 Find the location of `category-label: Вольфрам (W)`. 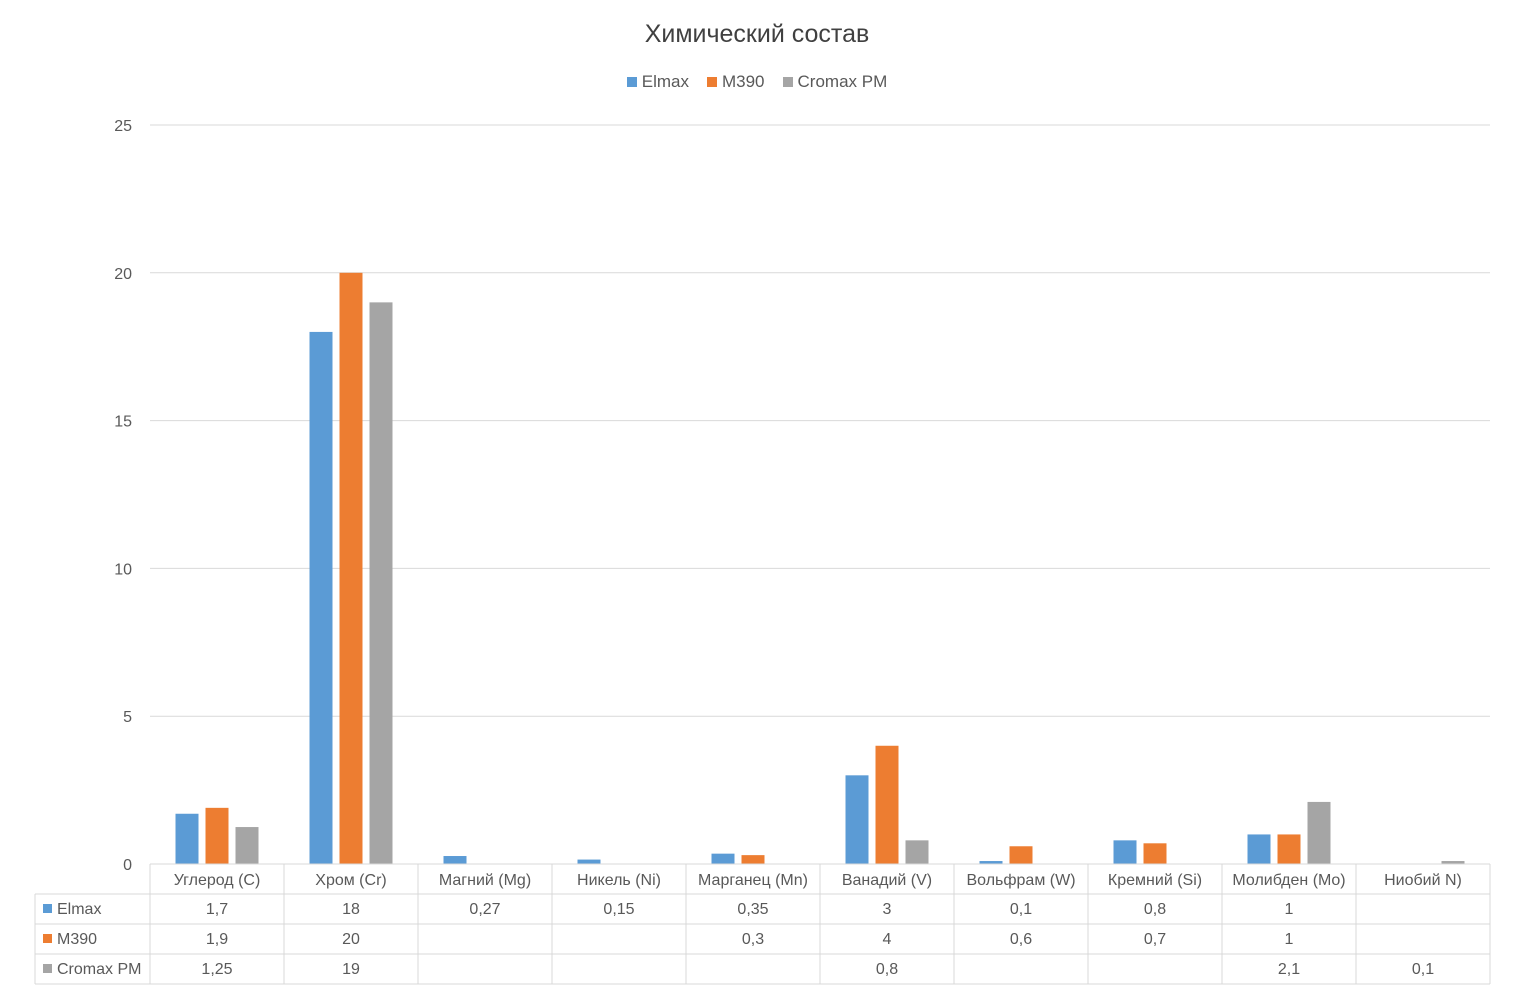

category-label: Вольфрам (W) is located at coordinates (1020, 880).